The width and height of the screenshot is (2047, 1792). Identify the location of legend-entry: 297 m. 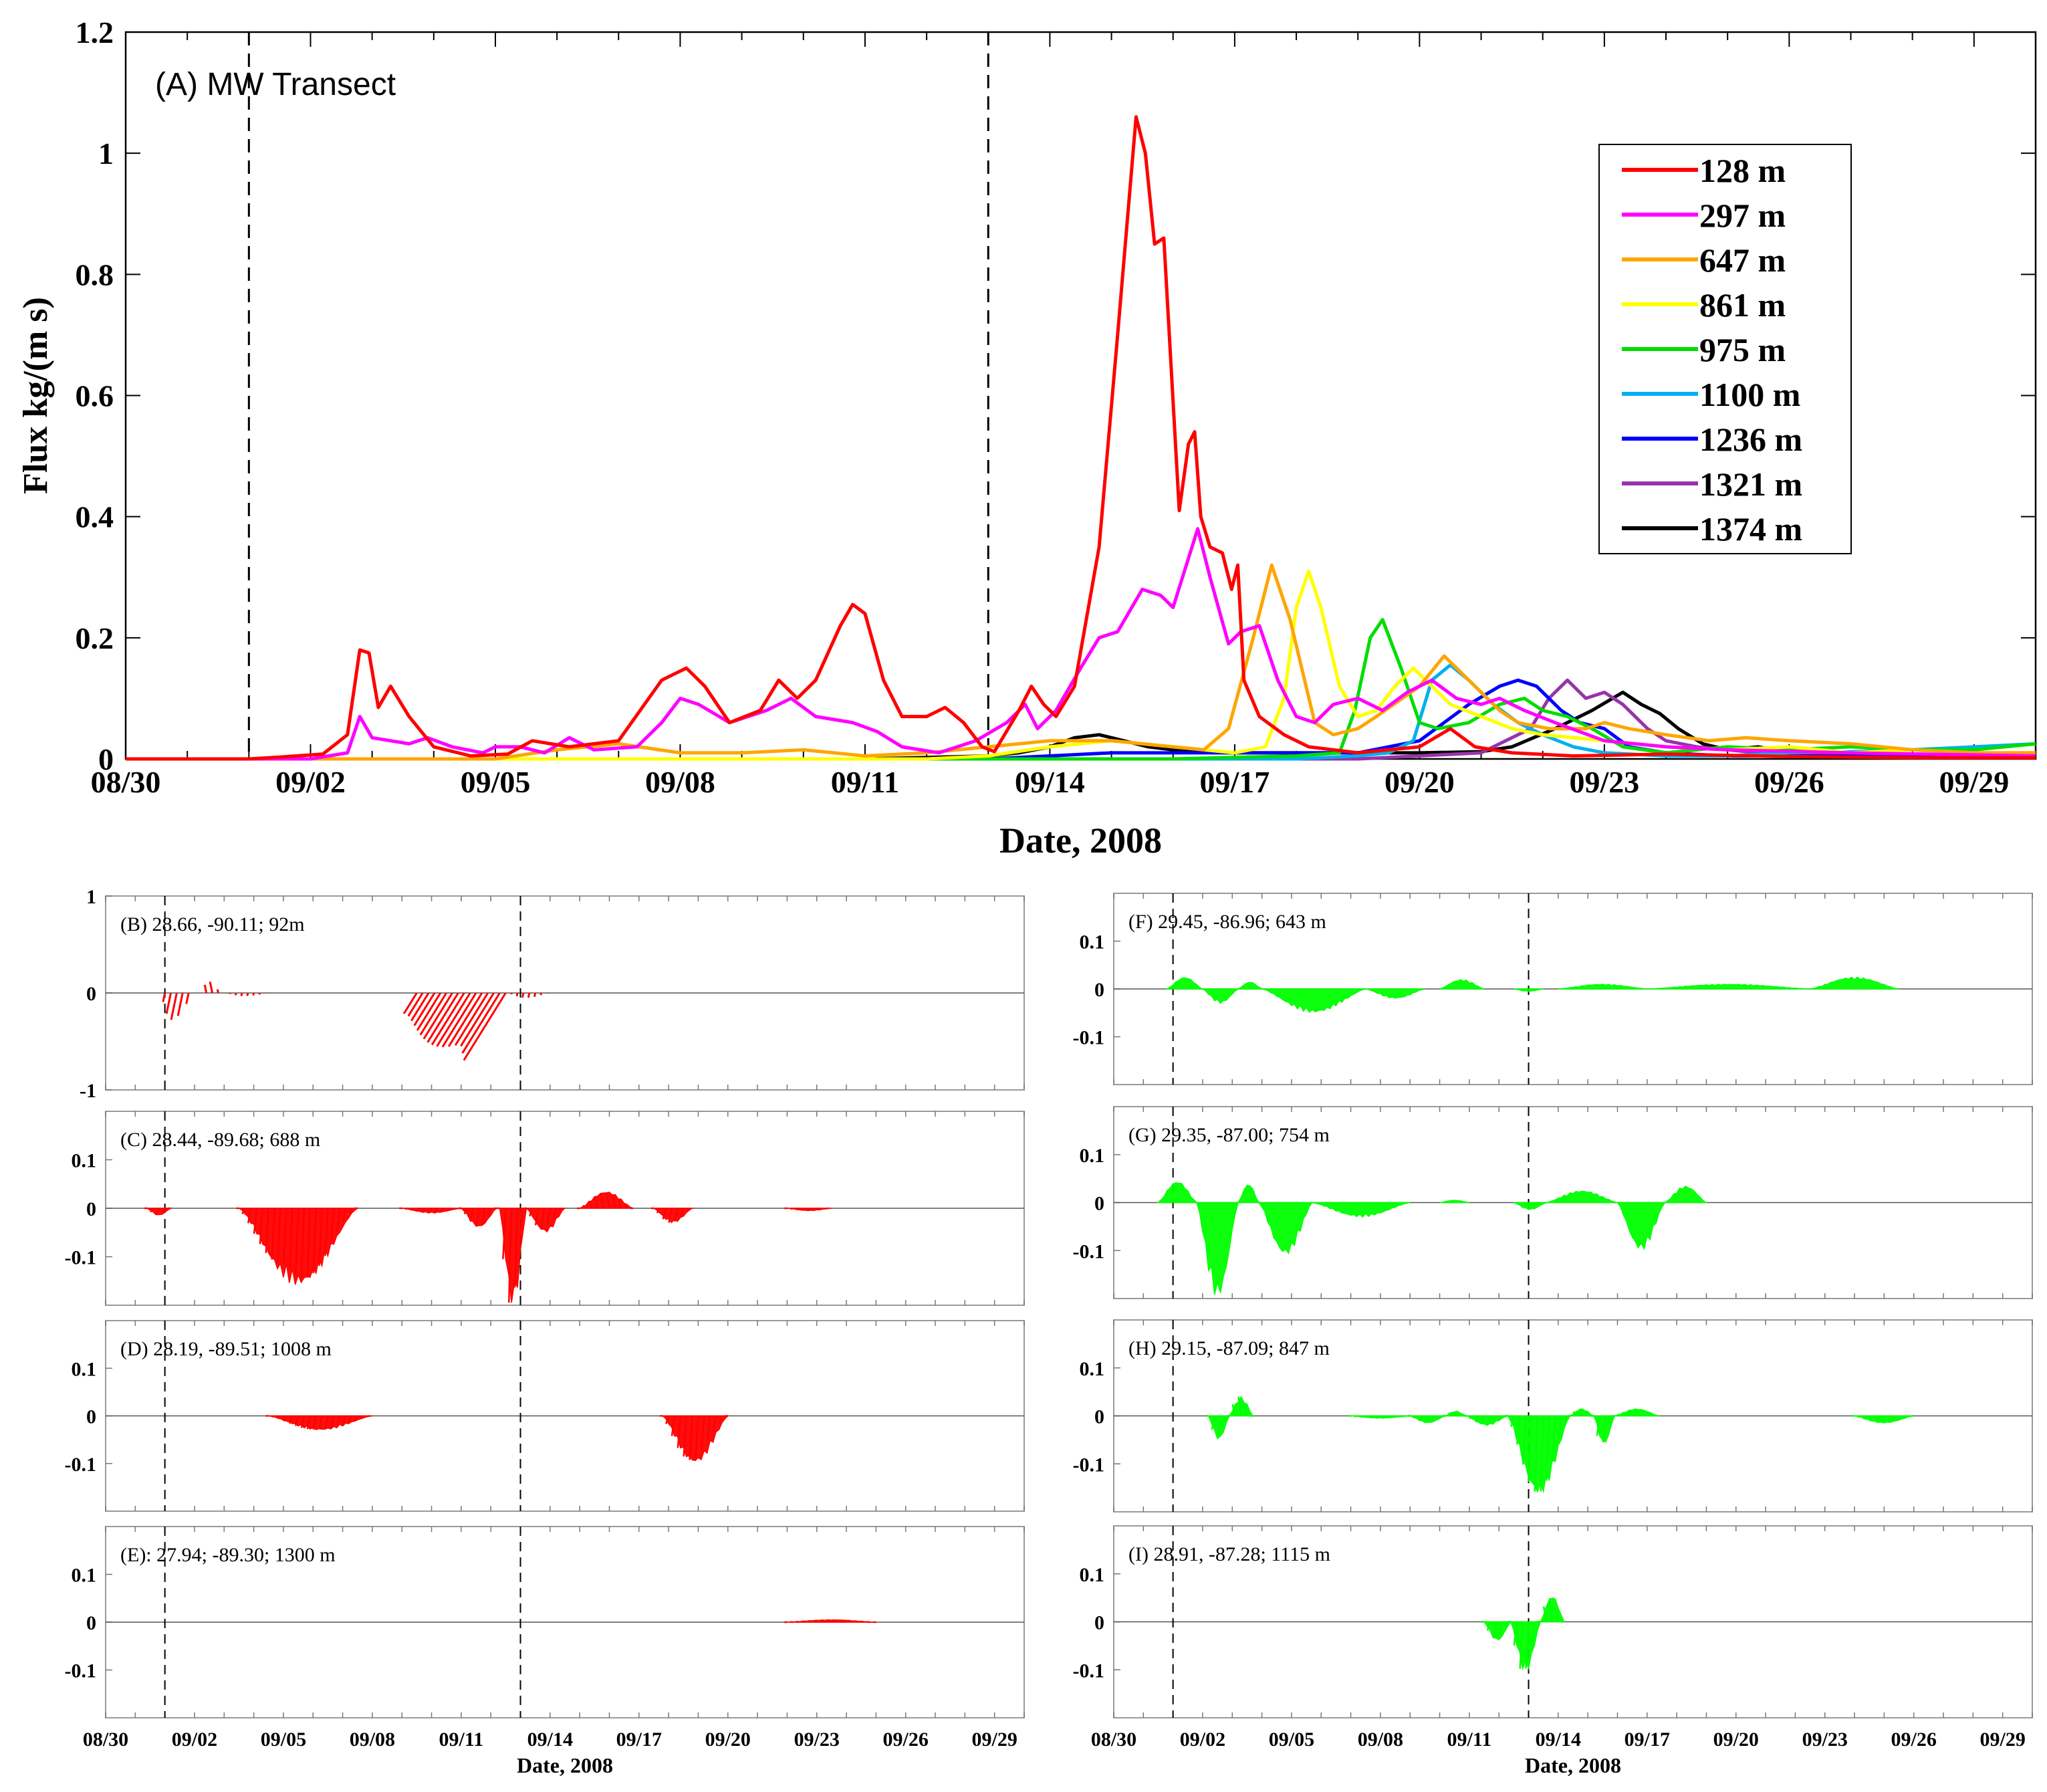
(1743, 215).